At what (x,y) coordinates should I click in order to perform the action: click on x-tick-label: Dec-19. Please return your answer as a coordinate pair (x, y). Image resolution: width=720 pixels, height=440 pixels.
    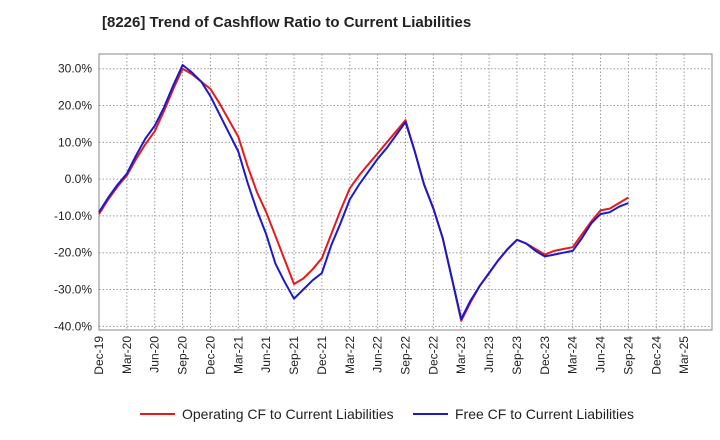
    Looking at the image, I should click on (99, 355).